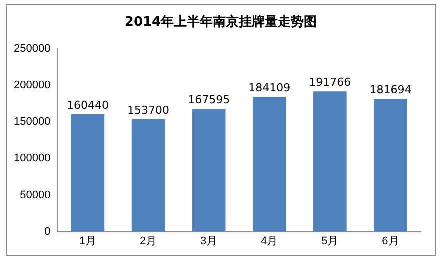  I want to click on data-label: 184109, so click(269, 88).